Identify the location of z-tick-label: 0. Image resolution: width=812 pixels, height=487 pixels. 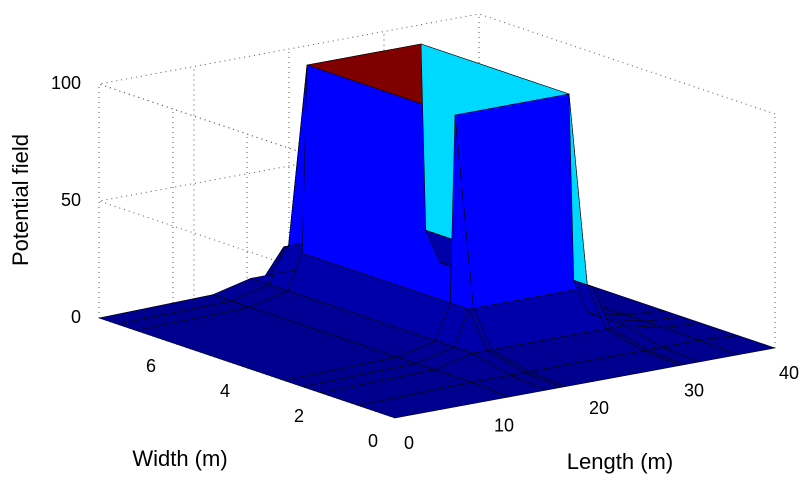
(76, 317).